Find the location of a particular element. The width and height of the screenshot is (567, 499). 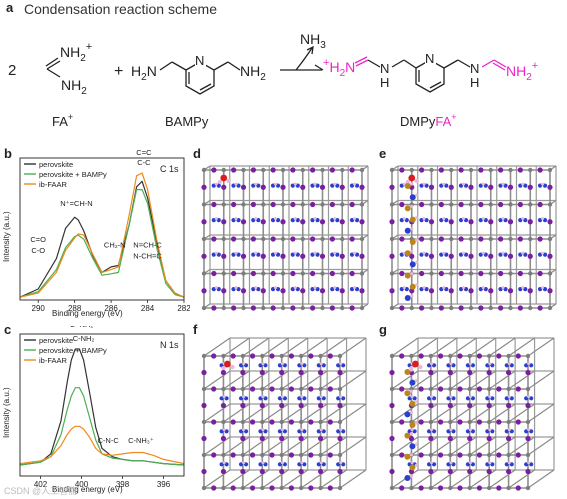

crystal-structure-d is located at coordinates (285, 238).